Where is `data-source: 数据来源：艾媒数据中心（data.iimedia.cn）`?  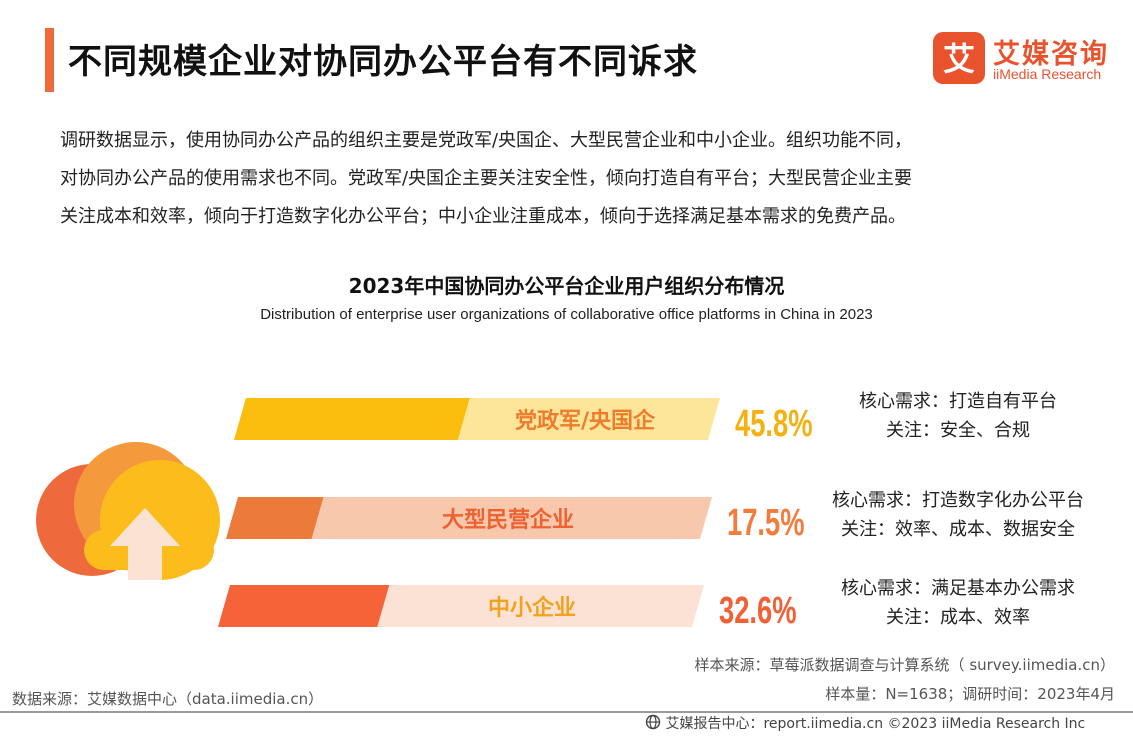
data-source: 数据来源：艾媒数据中心（data.iimedia.cn） is located at coordinates (168, 699).